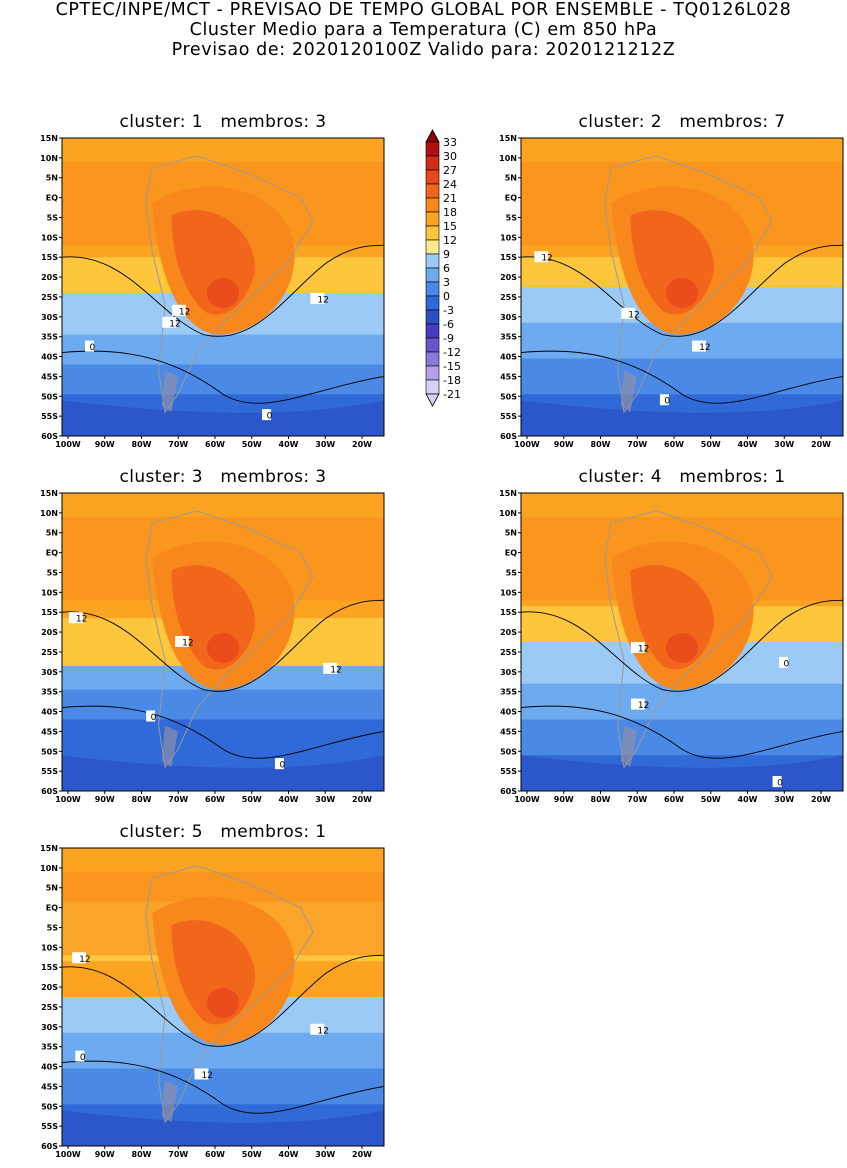 The height and width of the screenshot is (1168, 847). I want to click on panel-1-title: cluster: 1 membros: 3, so click(223, 122).